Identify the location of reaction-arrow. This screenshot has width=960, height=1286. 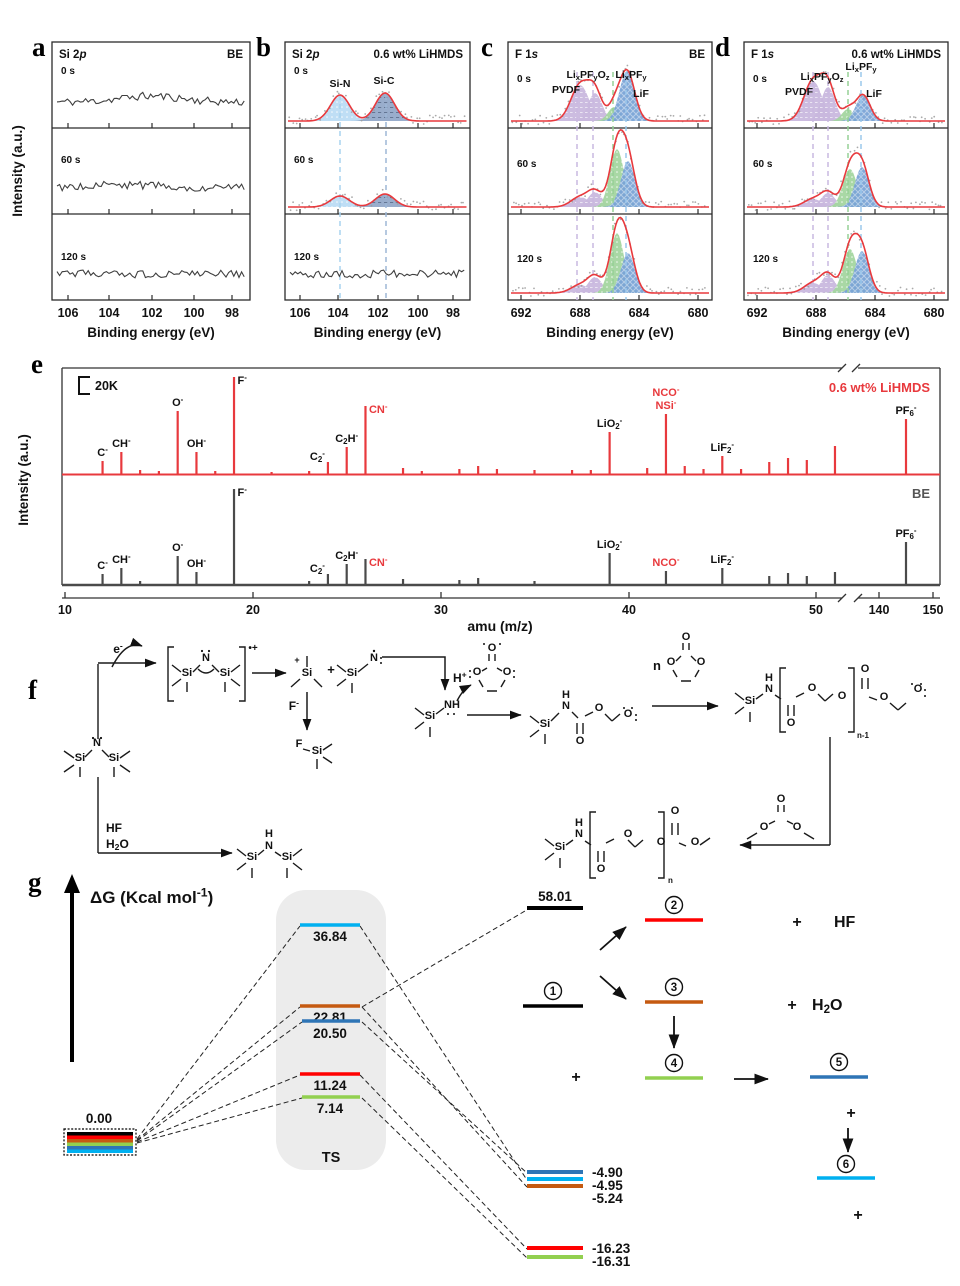
(613, 987).